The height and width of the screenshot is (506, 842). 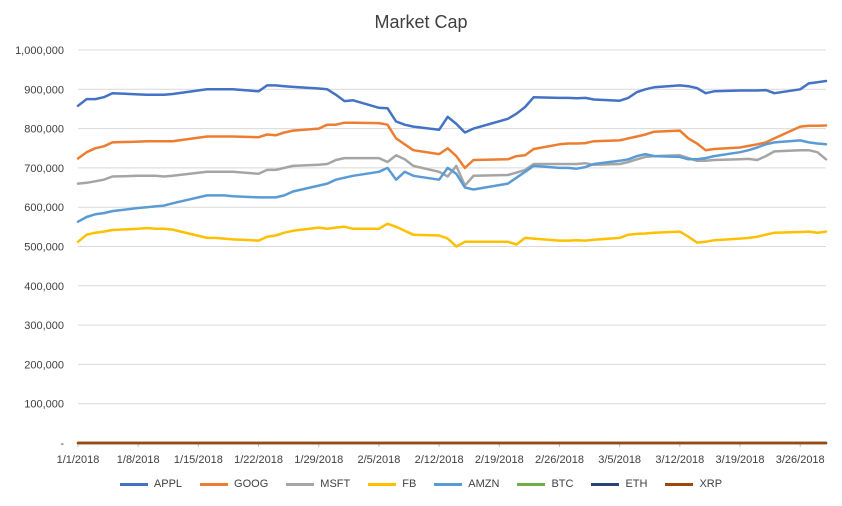 I want to click on legend-item-appl: APPL, so click(x=151, y=484).